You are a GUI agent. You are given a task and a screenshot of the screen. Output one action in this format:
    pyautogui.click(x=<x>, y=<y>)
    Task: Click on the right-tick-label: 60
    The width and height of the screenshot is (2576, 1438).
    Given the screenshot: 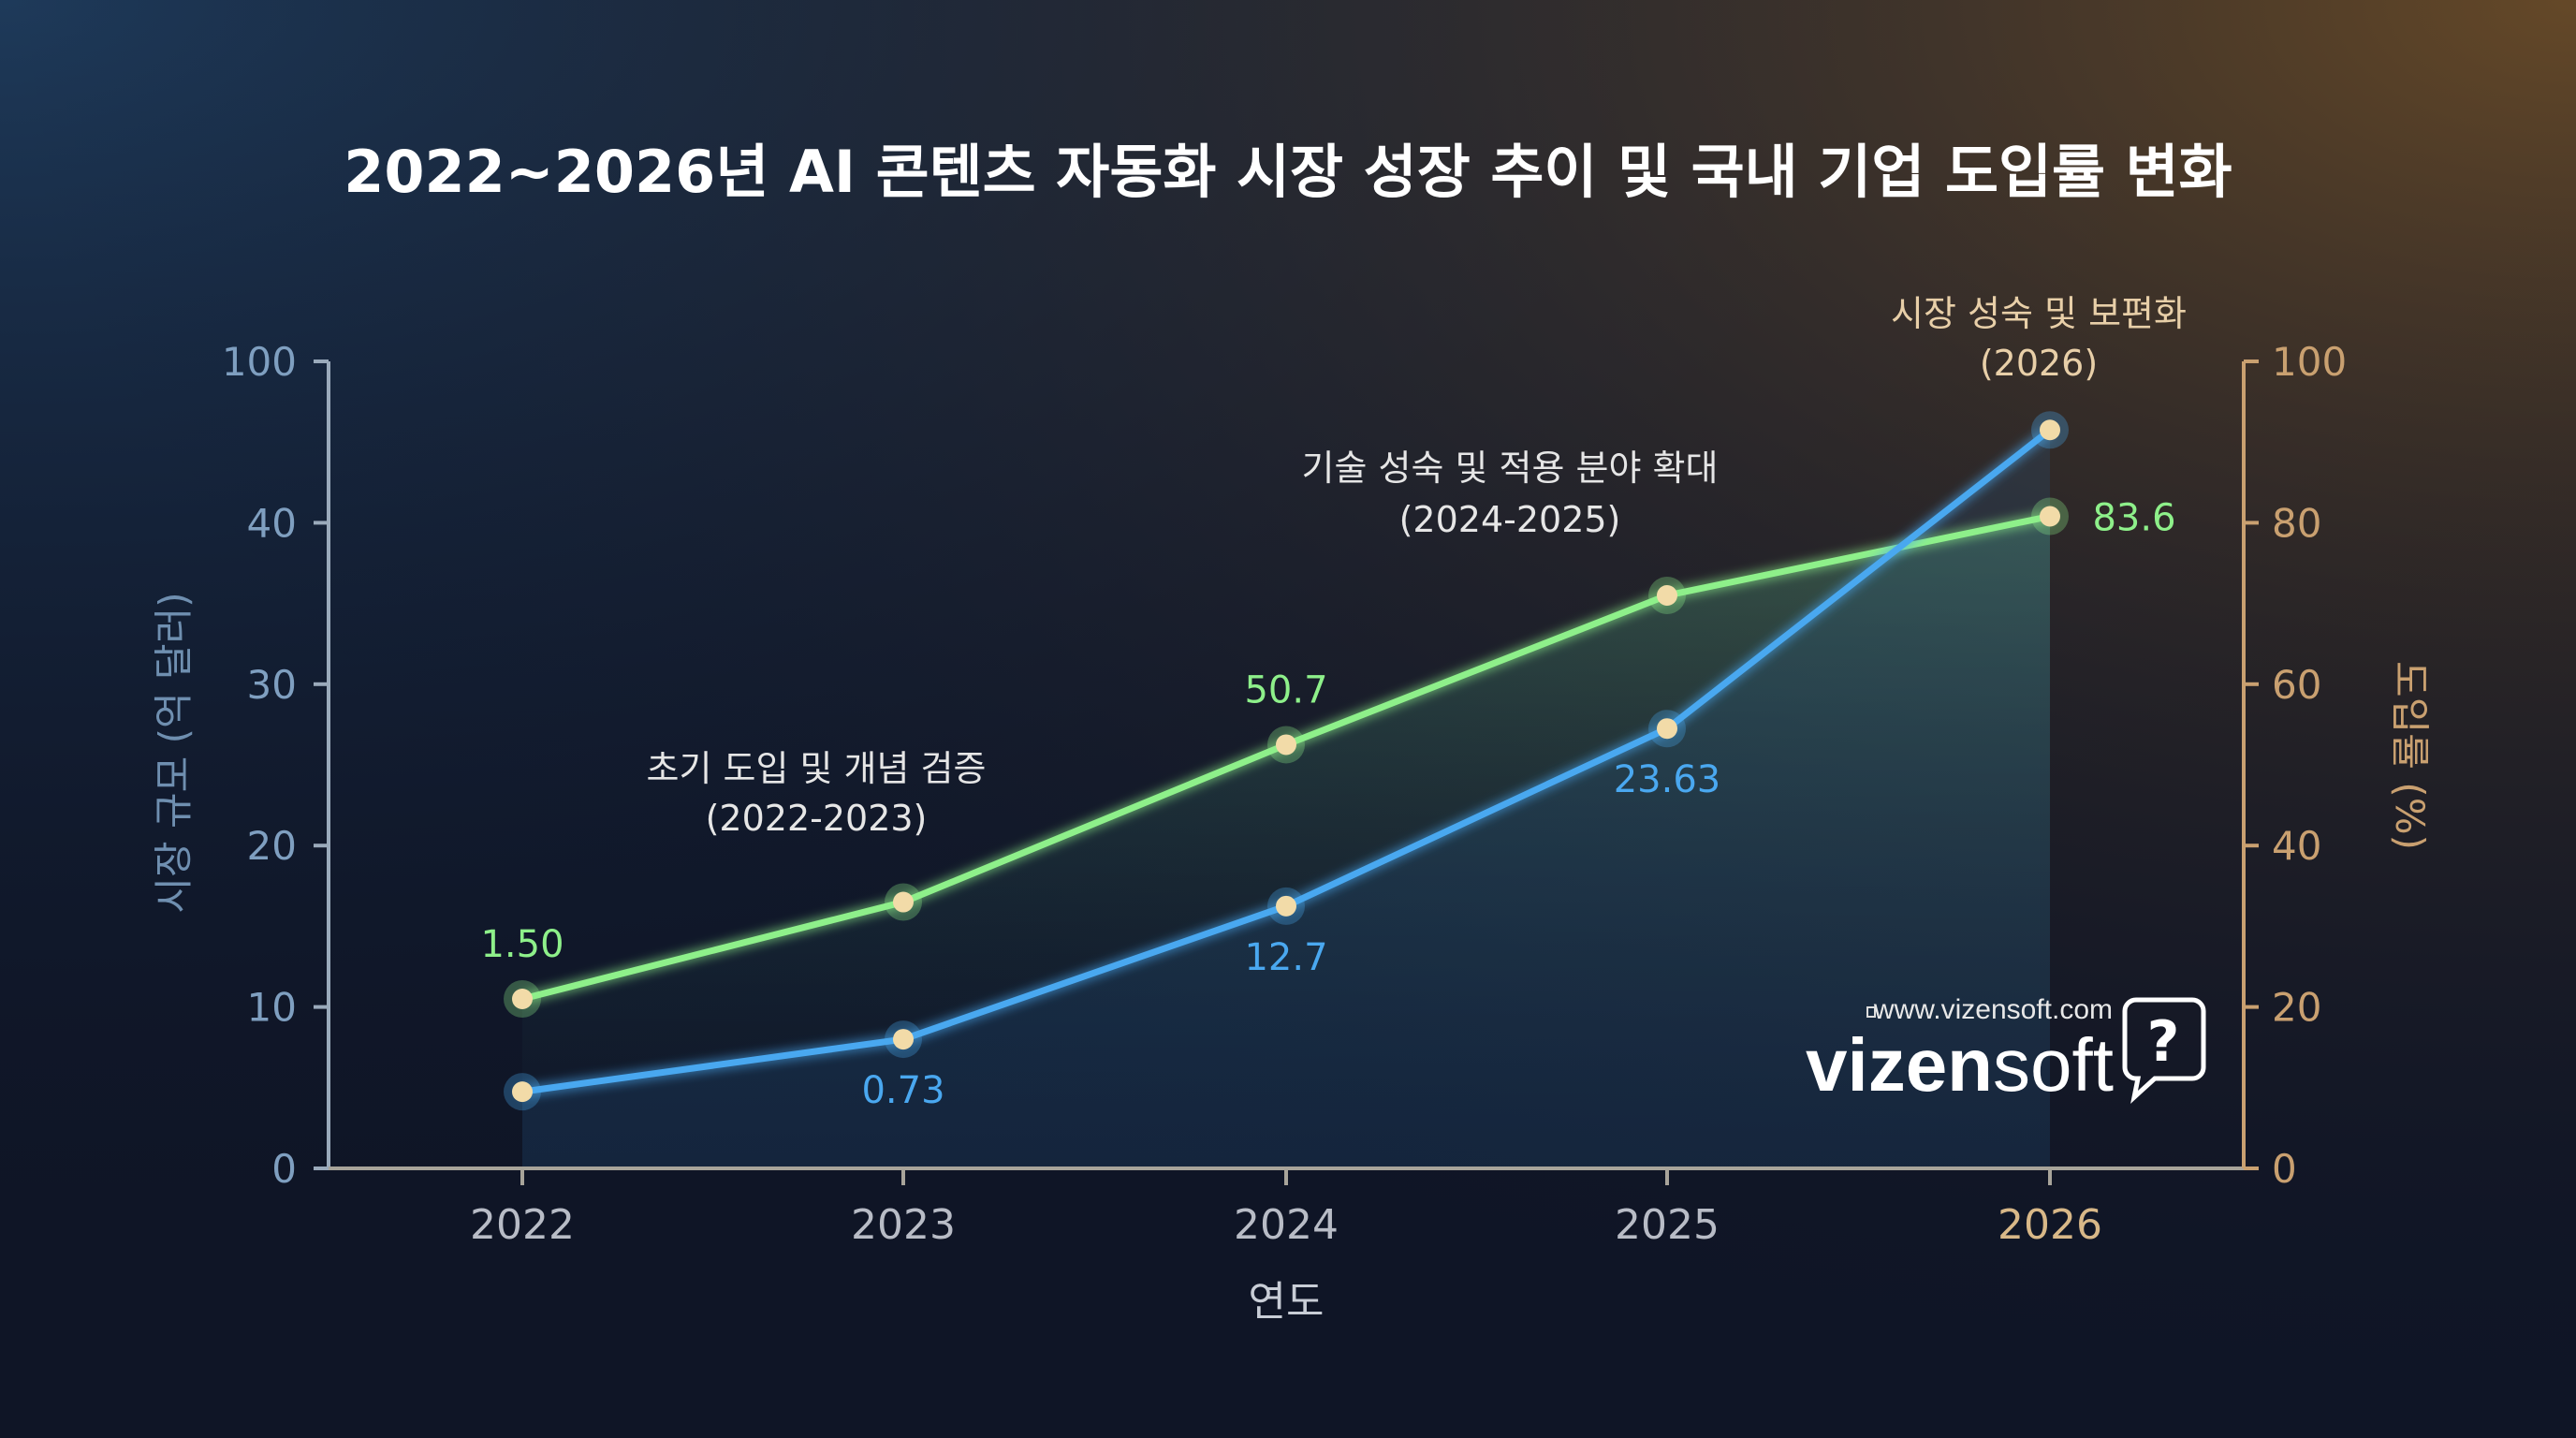 What is the action you would take?
    pyautogui.click(x=2296, y=685)
    